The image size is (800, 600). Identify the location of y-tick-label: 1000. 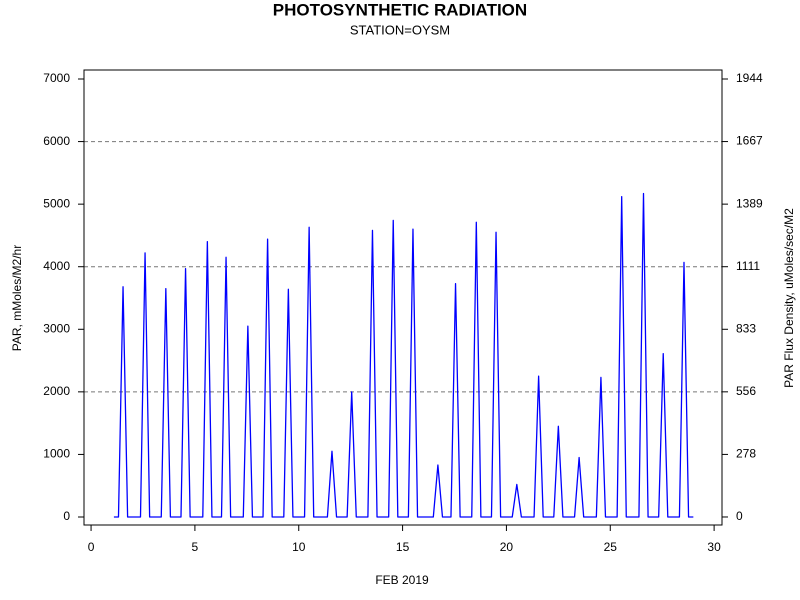
(56, 454).